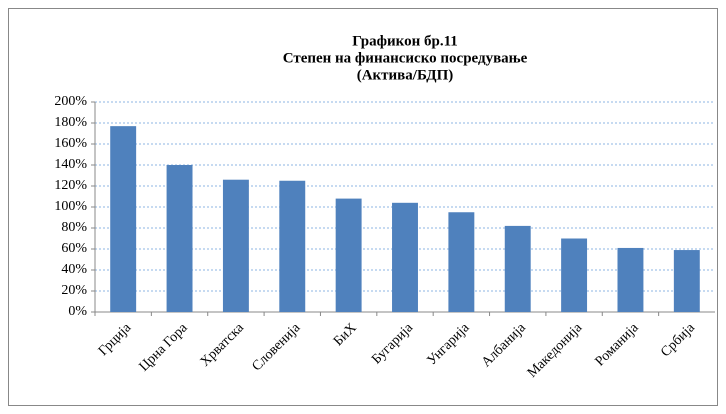 This screenshot has width=726, height=414. I want to click on y-tick-label: 40%, so click(74, 269).